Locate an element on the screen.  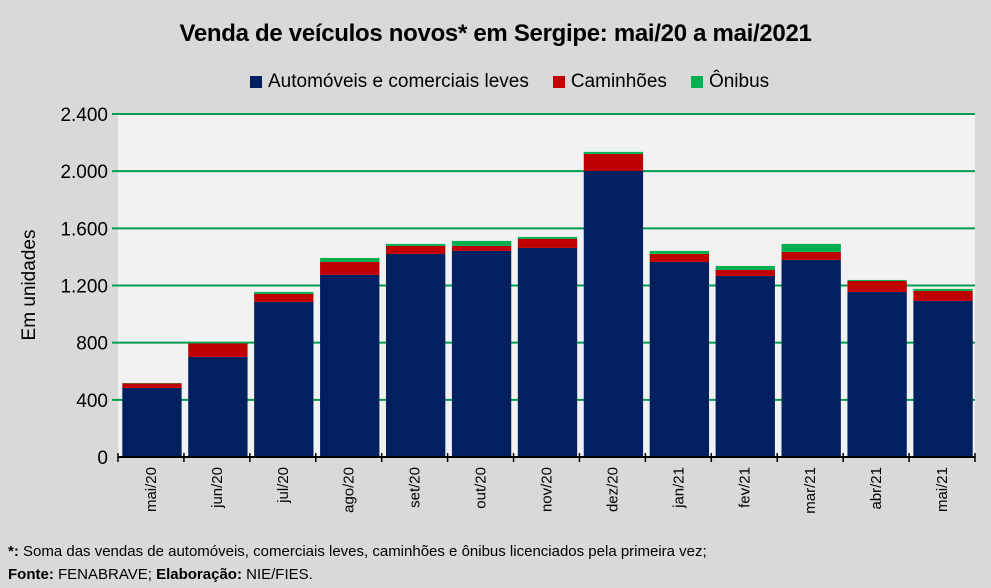
y-tick-label: 2.400 is located at coordinates (84, 115).